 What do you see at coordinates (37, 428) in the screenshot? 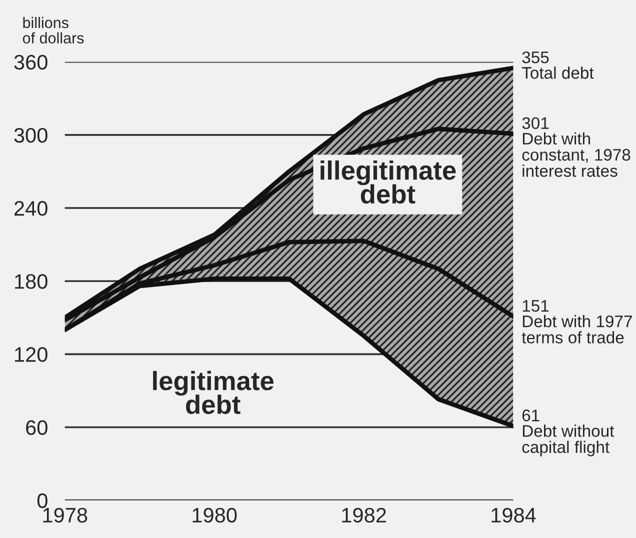
I see `y-tick-label: 60` at bounding box center [37, 428].